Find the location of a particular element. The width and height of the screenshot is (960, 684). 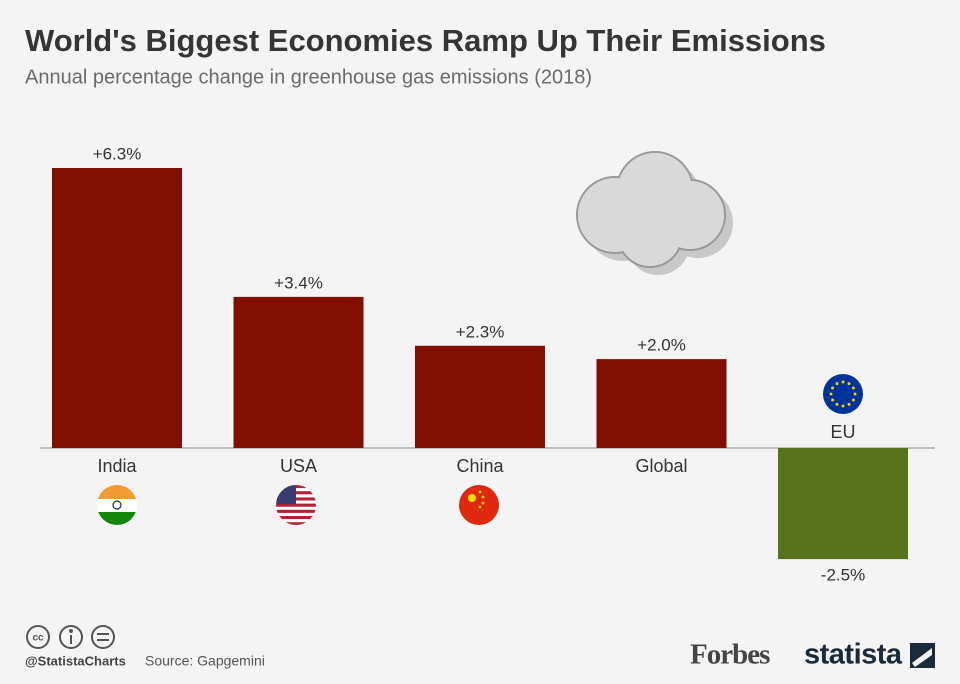

category-label: EU is located at coordinates (842, 432).